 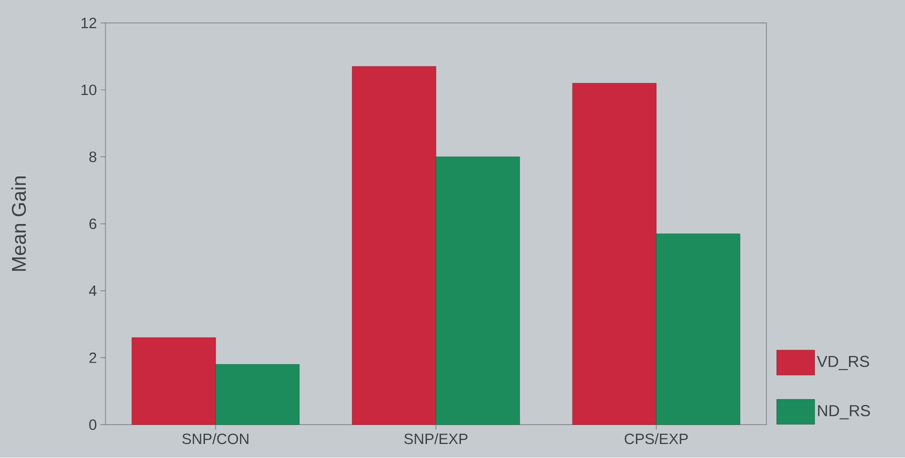 What do you see at coordinates (92, 224) in the screenshot?
I see `y-tick-label: 6` at bounding box center [92, 224].